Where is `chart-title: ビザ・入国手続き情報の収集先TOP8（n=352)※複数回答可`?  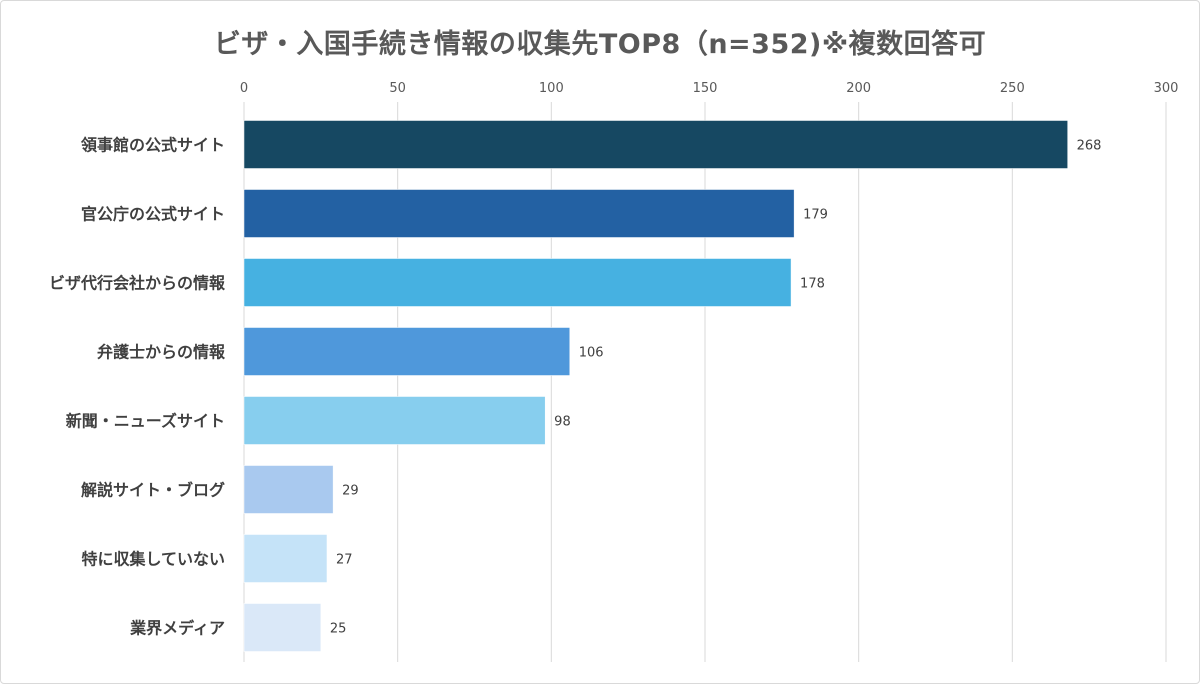 chart-title: ビザ・入国手続き情報の収集先TOP8（n=352)※複数回答可 is located at coordinates (600, 44).